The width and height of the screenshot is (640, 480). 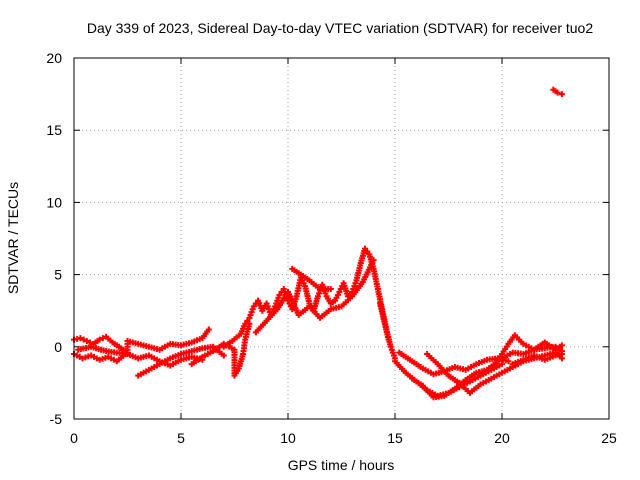 What do you see at coordinates (54, 58) in the screenshot?
I see `y-tick-label: 20` at bounding box center [54, 58].